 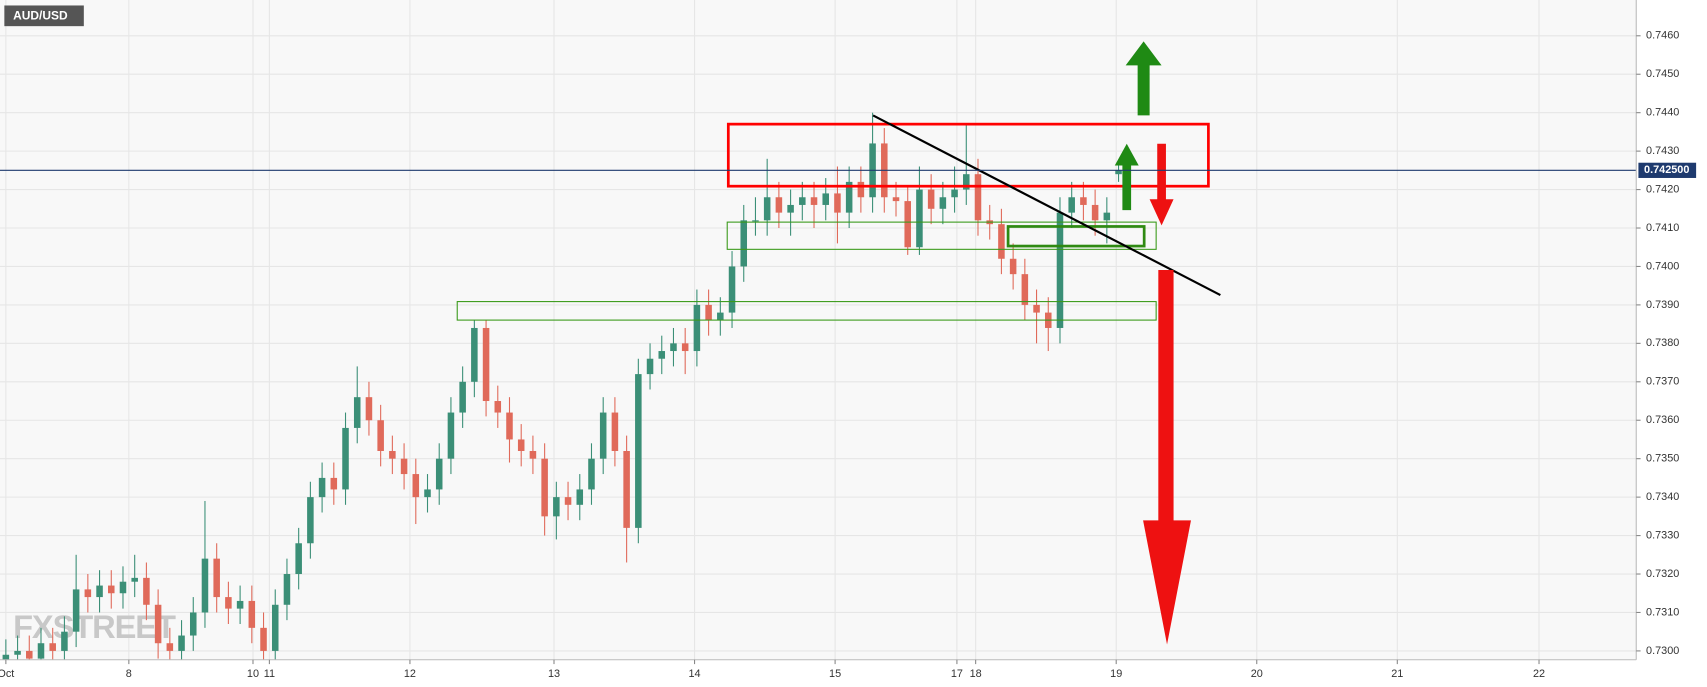 What do you see at coordinates (410, 674) in the screenshot?
I see `x-tick-label: 12` at bounding box center [410, 674].